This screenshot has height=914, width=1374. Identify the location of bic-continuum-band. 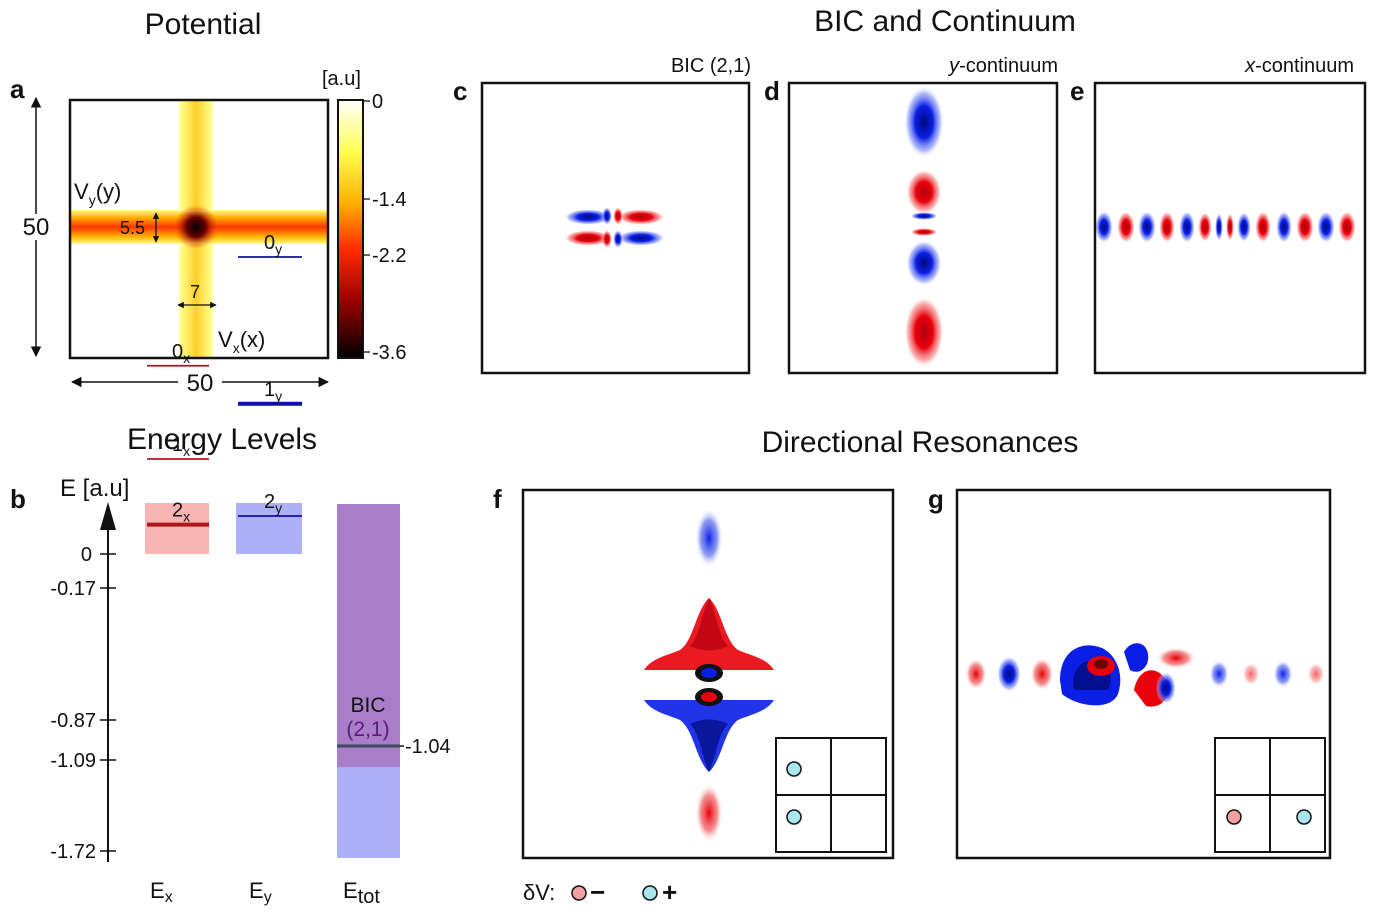
(368, 635).